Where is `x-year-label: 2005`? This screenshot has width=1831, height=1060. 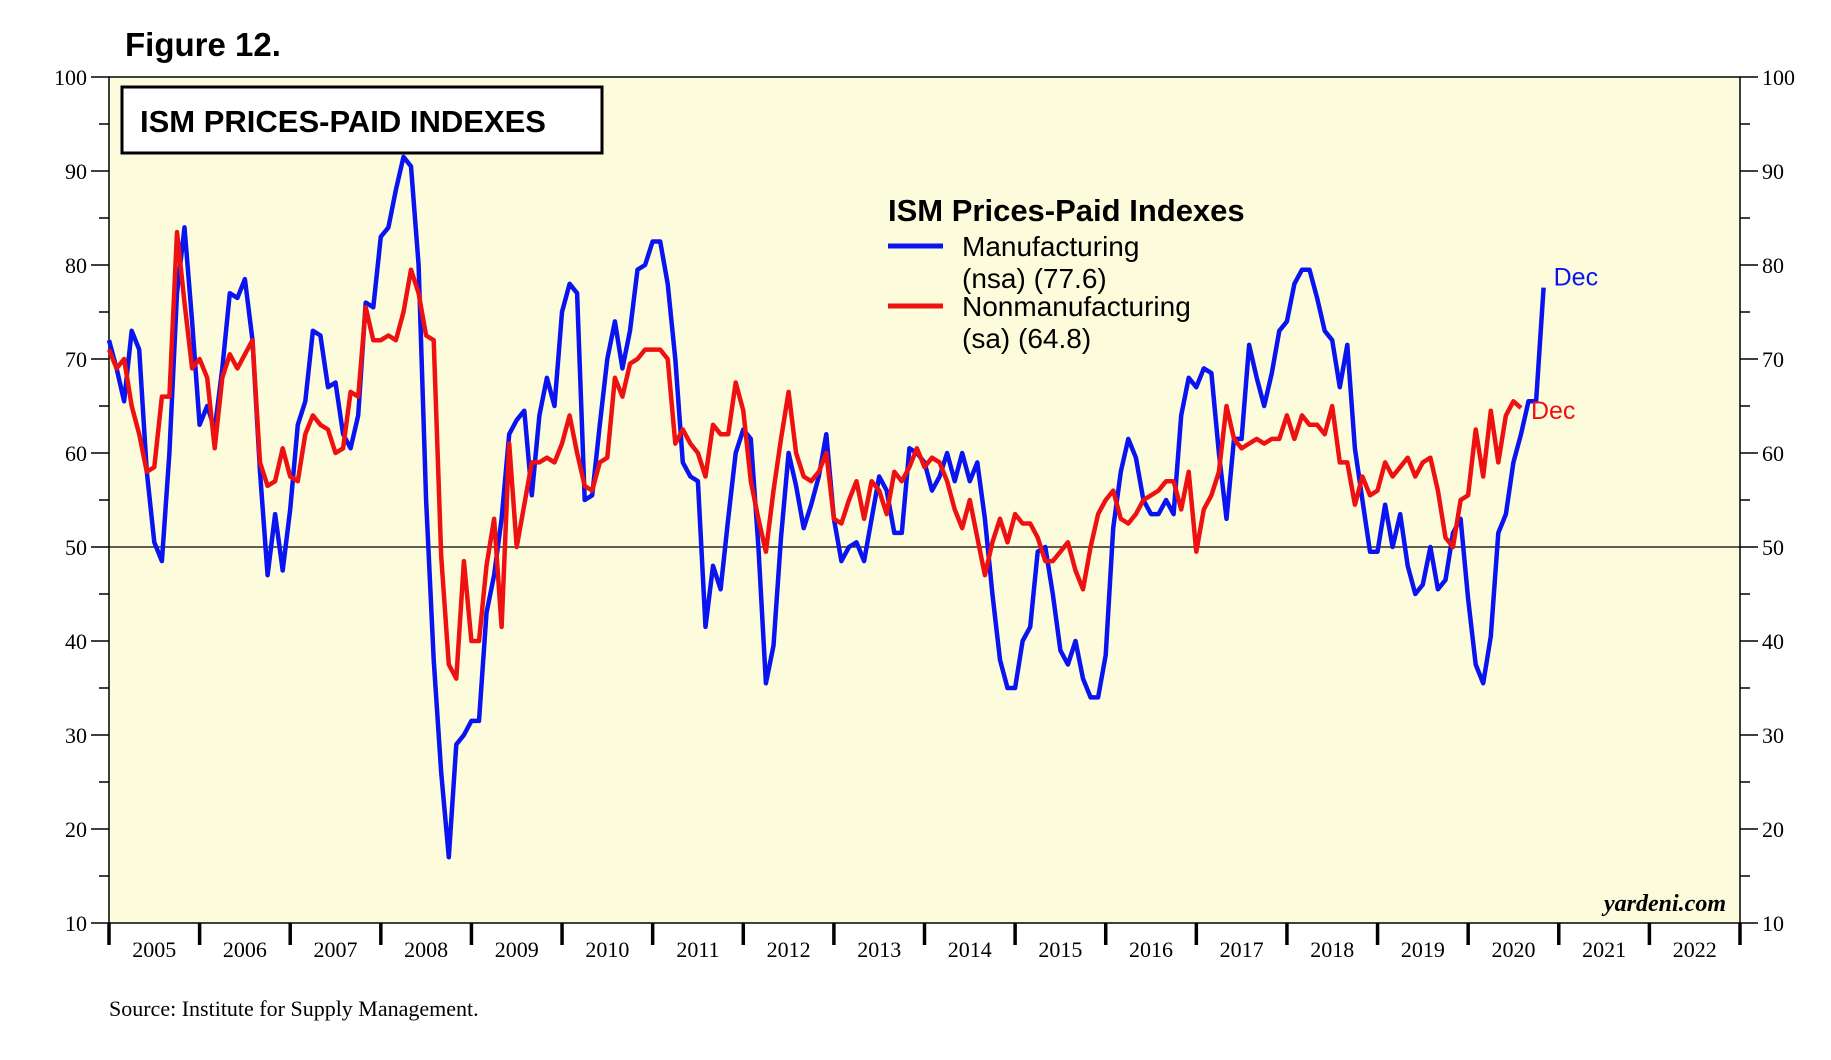 x-year-label: 2005 is located at coordinates (154, 949).